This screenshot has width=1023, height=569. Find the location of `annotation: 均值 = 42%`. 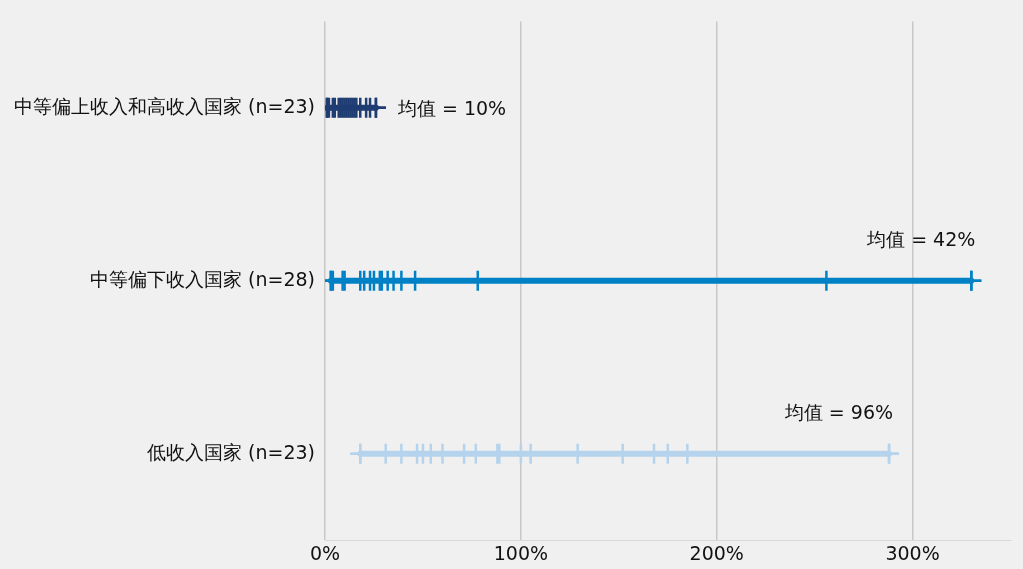

annotation: 均值 = 42% is located at coordinates (921, 238).